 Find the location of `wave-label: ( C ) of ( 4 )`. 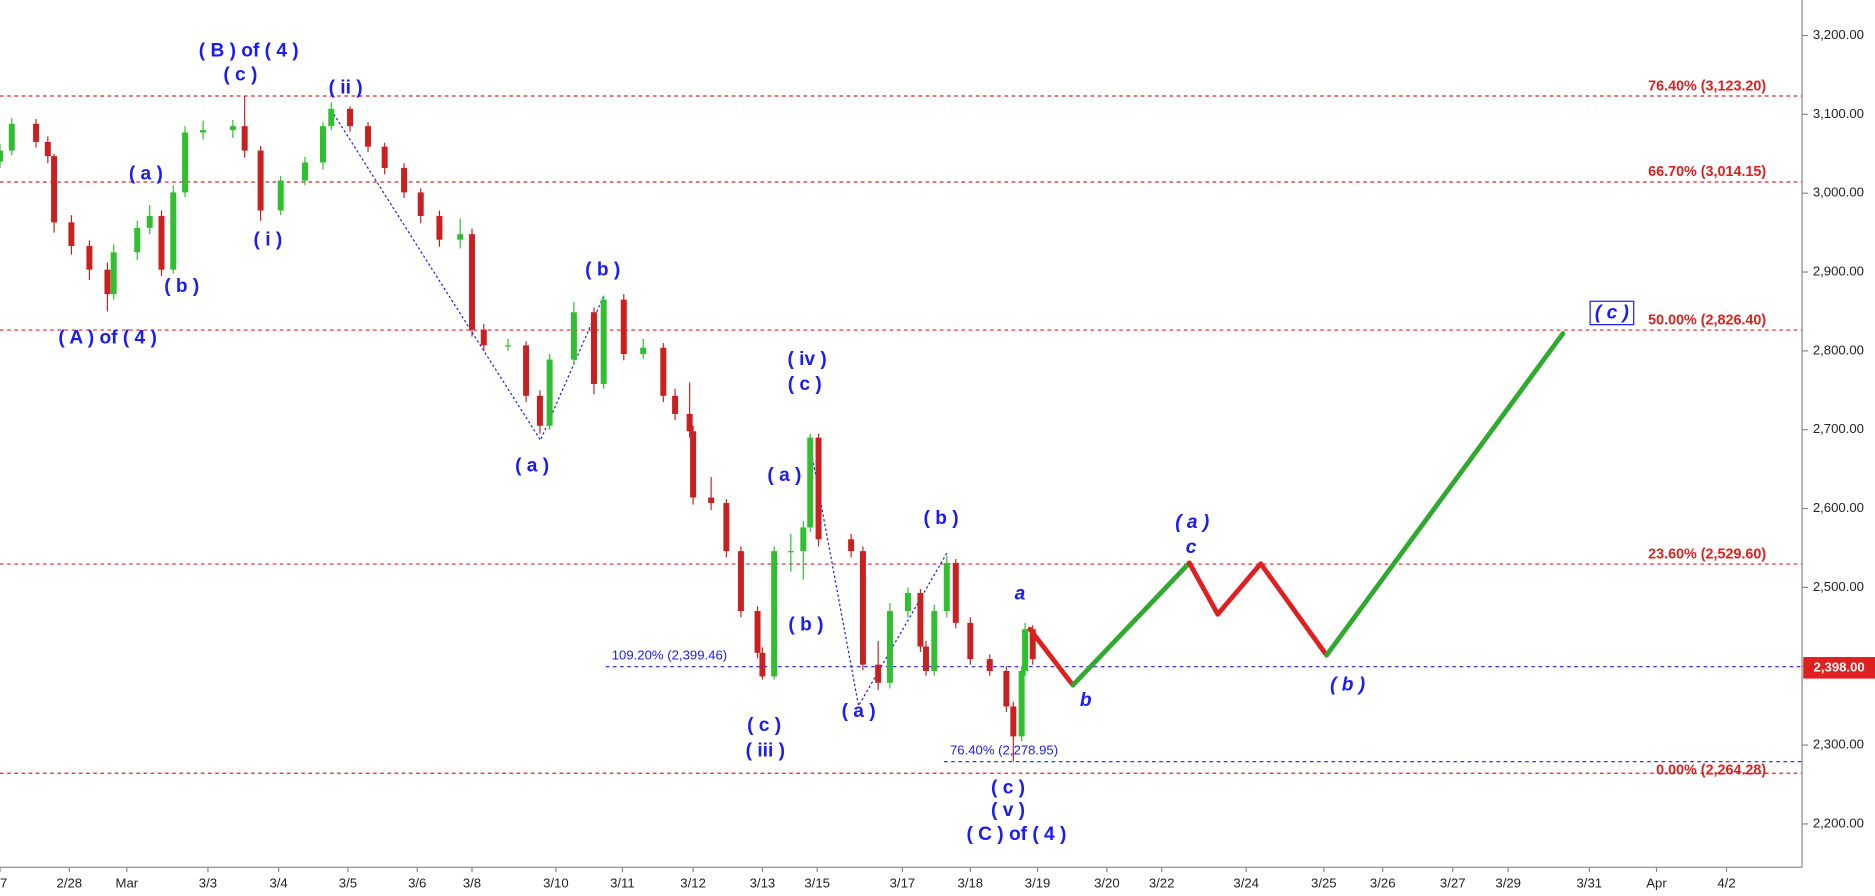

wave-label: ( C ) of ( 4 ) is located at coordinates (1017, 834).